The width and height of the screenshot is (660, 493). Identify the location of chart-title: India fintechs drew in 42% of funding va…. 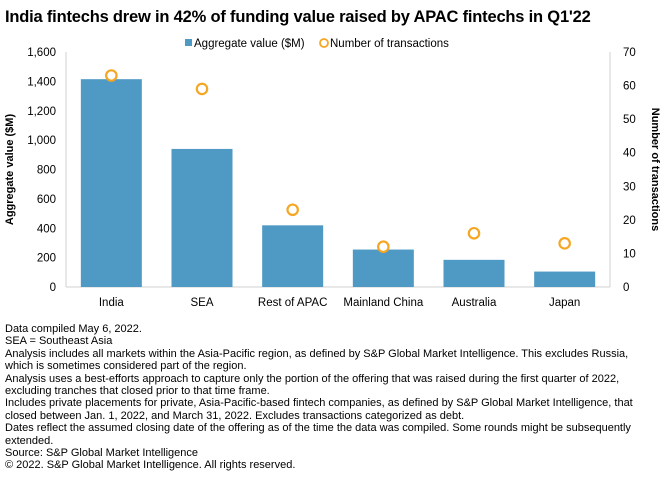
(298, 17).